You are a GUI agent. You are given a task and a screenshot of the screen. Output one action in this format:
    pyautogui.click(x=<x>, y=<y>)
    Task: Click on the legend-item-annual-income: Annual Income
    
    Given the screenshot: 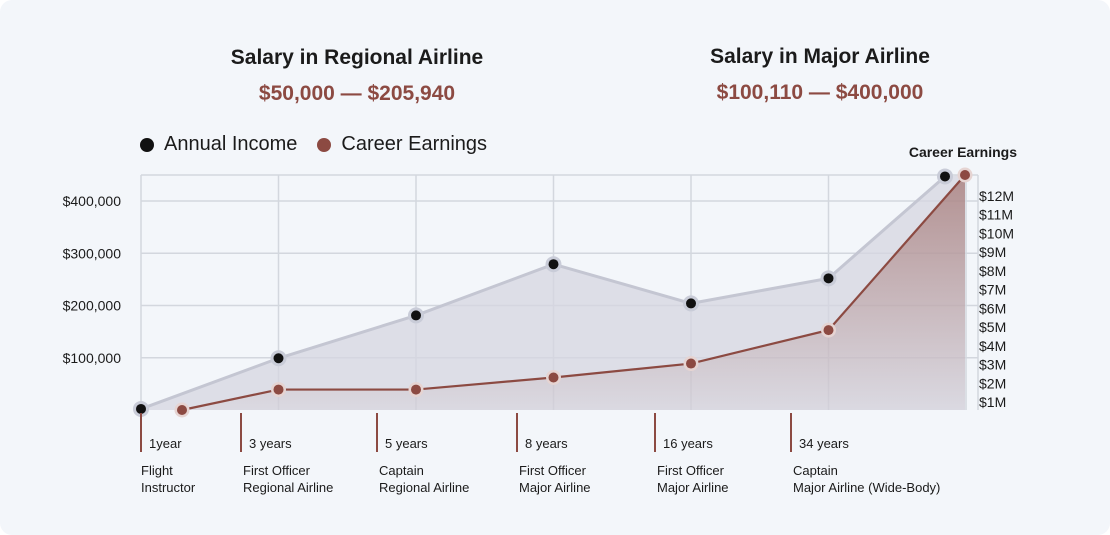 What is the action you would take?
    pyautogui.click(x=218, y=144)
    